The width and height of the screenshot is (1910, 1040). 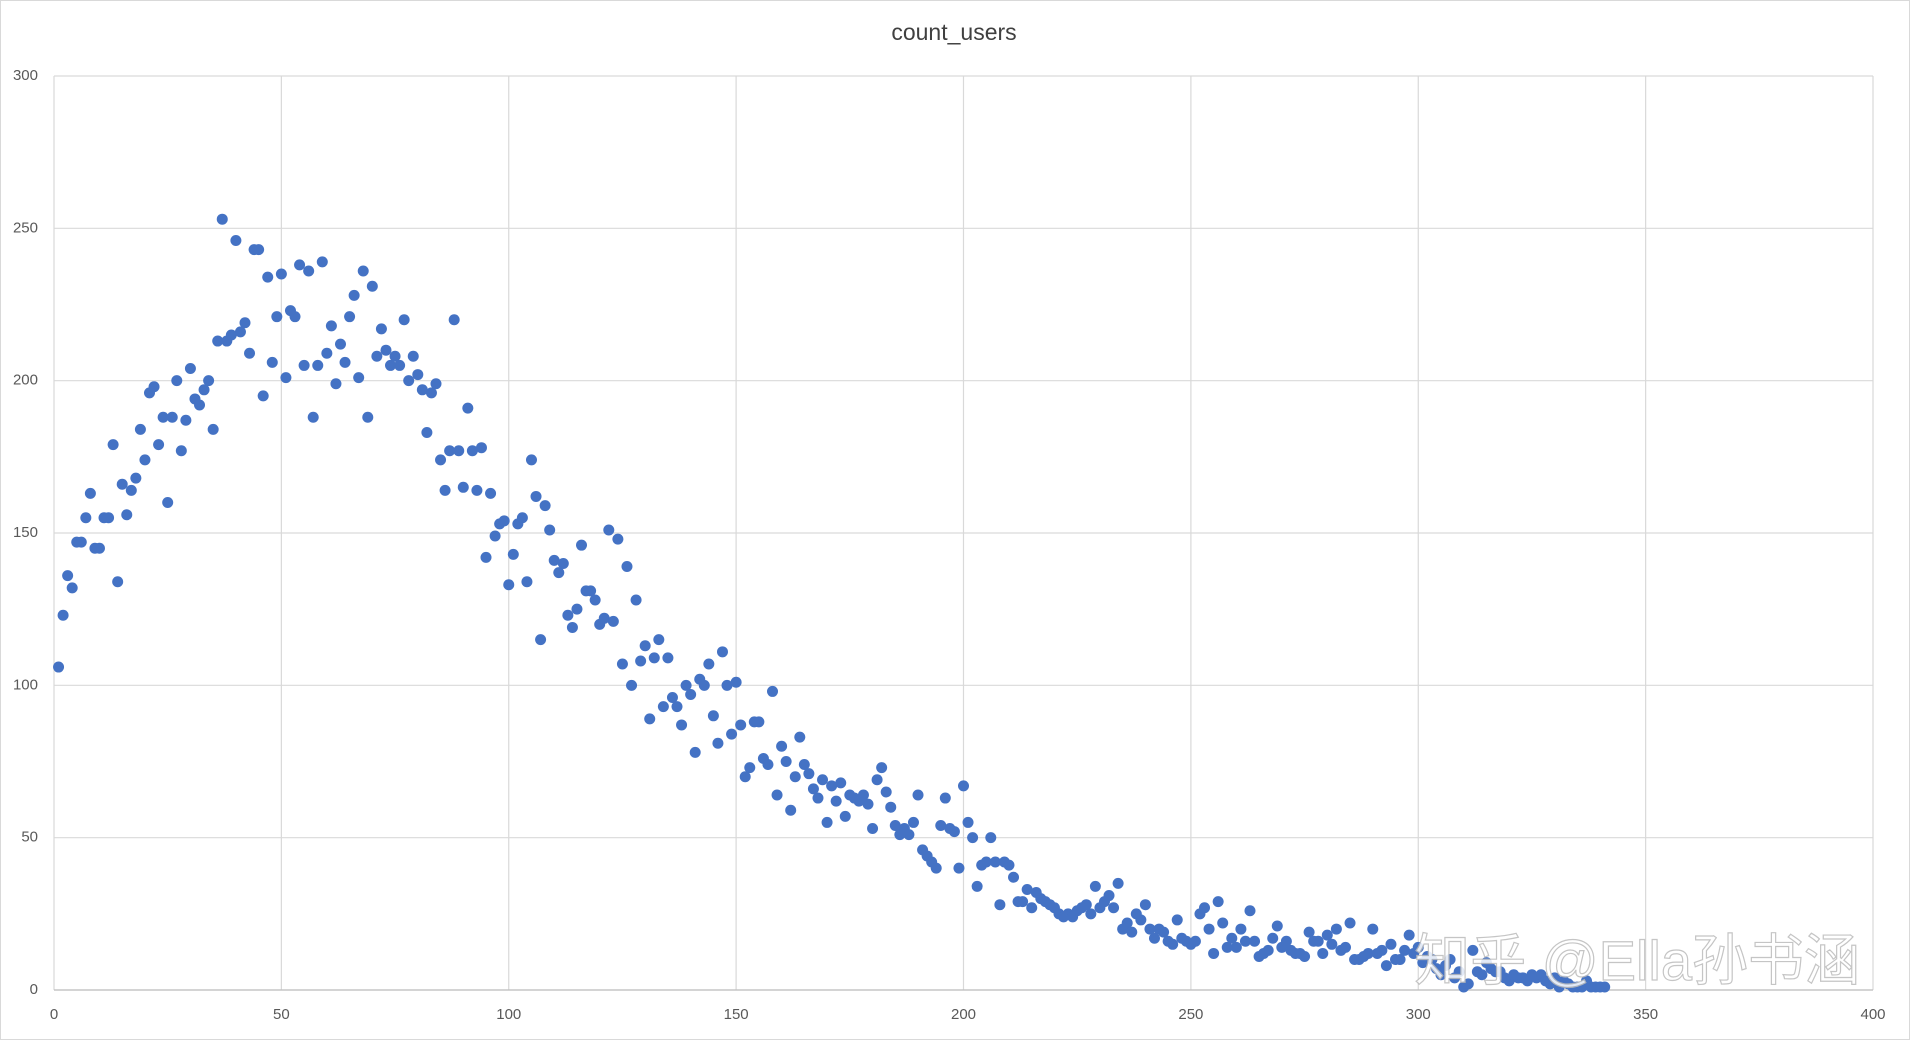 What do you see at coordinates (281, 1014) in the screenshot?
I see `x-tick-label: 50` at bounding box center [281, 1014].